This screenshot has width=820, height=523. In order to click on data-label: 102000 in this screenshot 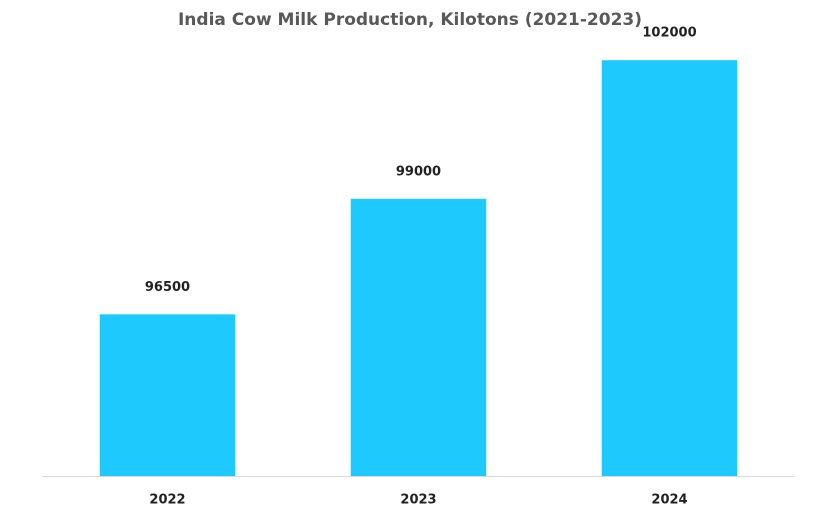, I will do `click(669, 33)`.